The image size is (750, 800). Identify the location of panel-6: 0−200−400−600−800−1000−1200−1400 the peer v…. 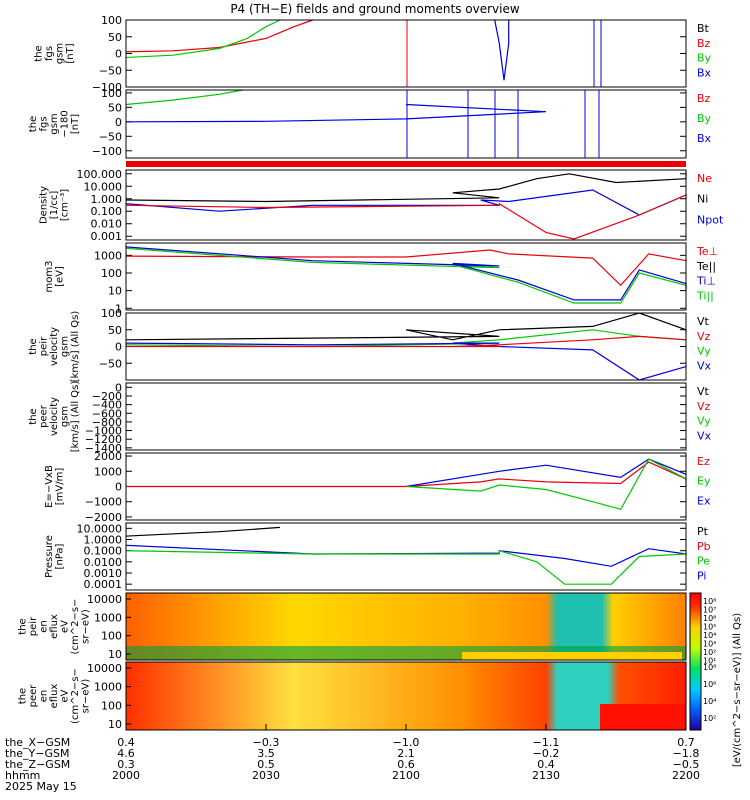
(370, 418).